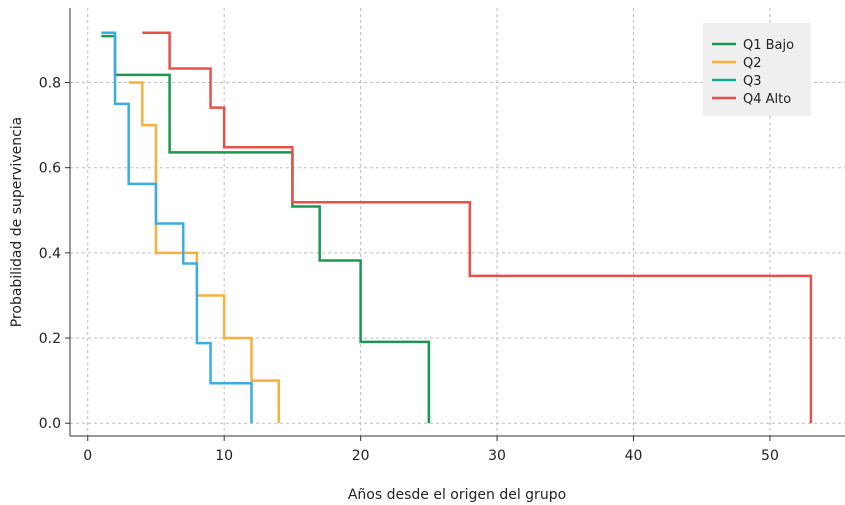  Describe the element at coordinates (50, 84) in the screenshot. I see `y-tick-label: 0.8` at that location.